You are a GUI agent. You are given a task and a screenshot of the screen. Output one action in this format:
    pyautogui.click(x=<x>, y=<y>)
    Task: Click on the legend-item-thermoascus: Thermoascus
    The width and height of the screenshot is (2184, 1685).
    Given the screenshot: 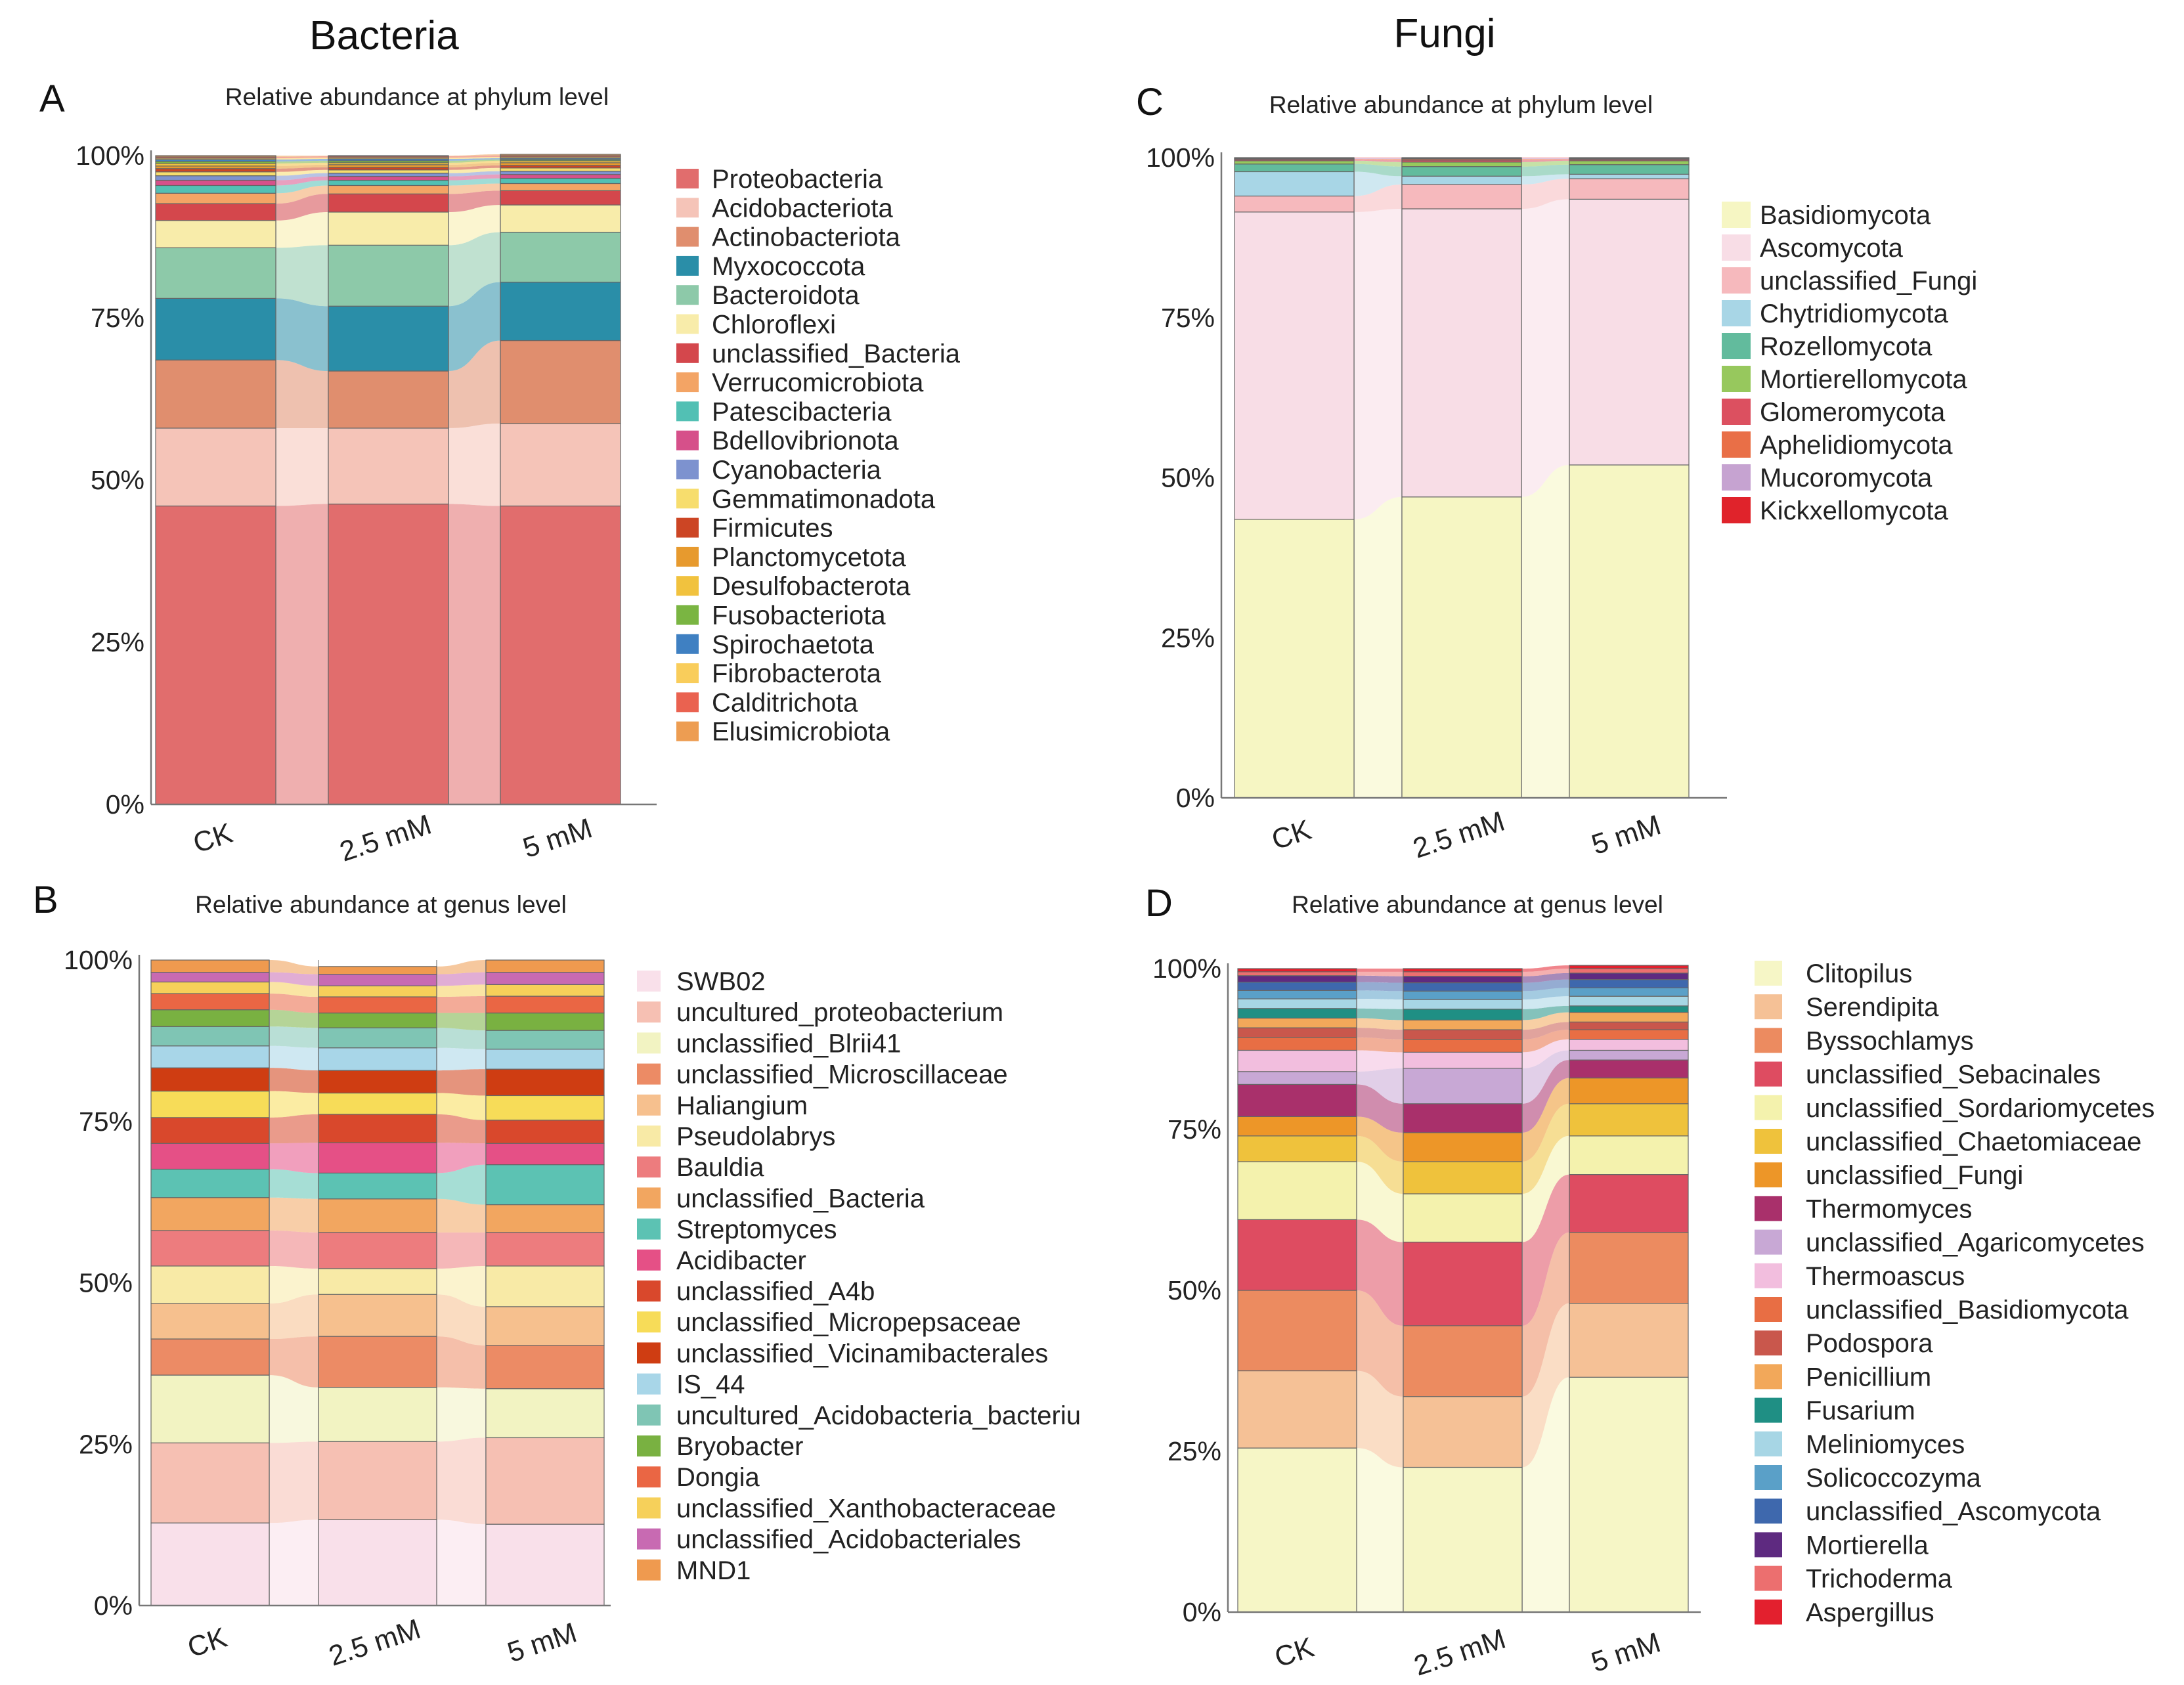 What is the action you would take?
    pyautogui.click(x=1860, y=1277)
    